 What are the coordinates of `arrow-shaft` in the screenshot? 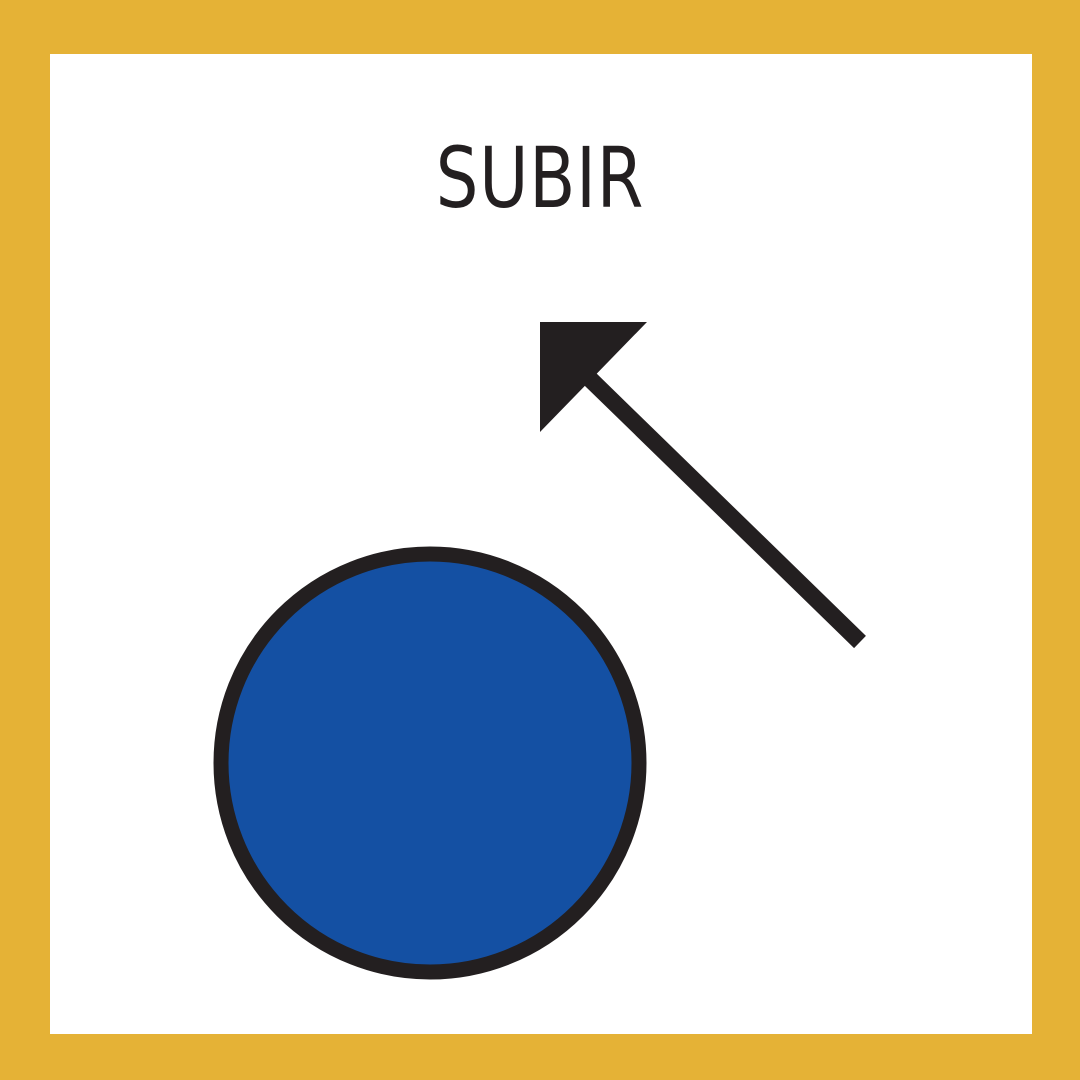 It's located at (725, 510).